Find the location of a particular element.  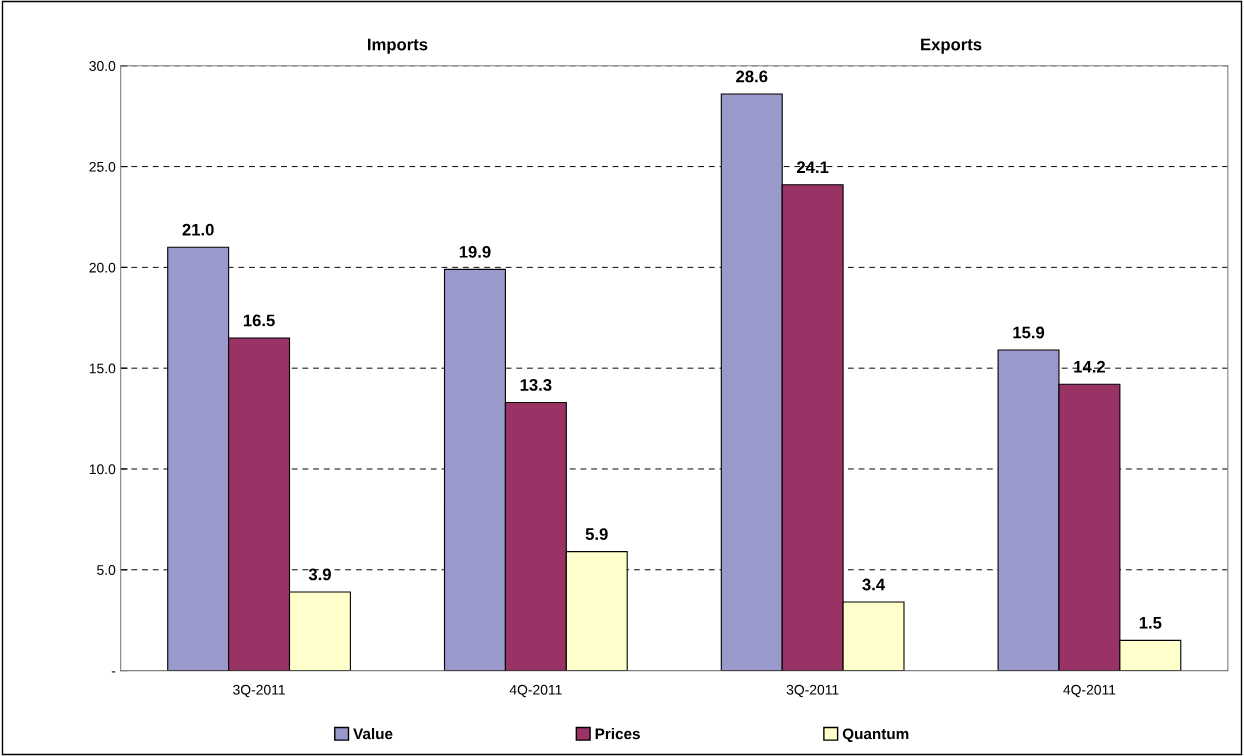

legend-label: Value is located at coordinates (373, 734).